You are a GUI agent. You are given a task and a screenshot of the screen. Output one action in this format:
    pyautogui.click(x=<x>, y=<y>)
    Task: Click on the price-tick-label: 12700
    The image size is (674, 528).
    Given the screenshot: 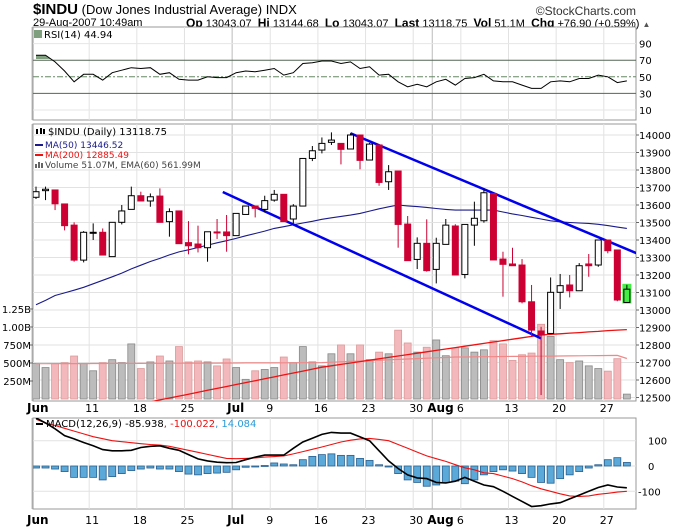 What is the action you would take?
    pyautogui.click(x=655, y=364)
    